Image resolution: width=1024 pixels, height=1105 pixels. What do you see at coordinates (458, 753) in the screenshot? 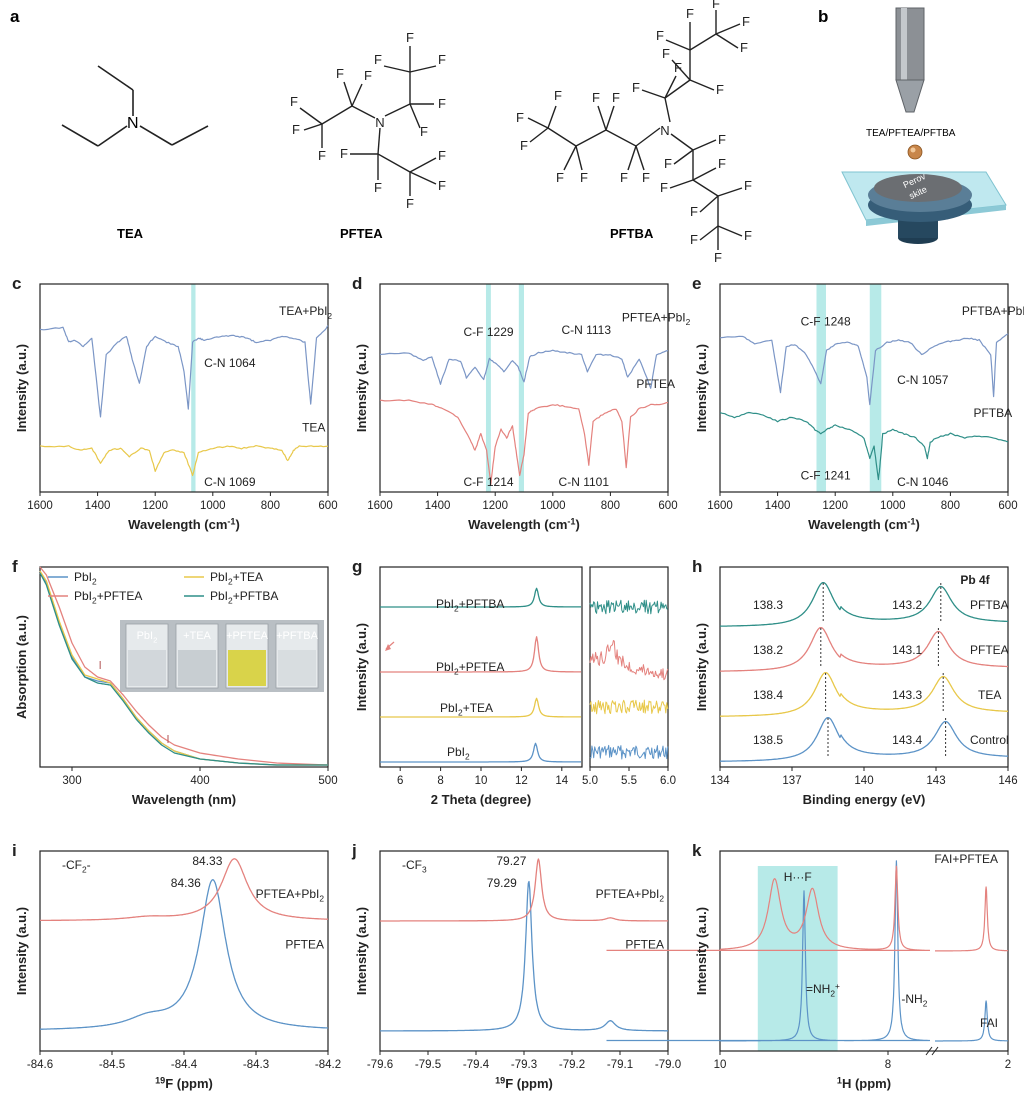
I see `series-label: PbI2​` at bounding box center [458, 753].